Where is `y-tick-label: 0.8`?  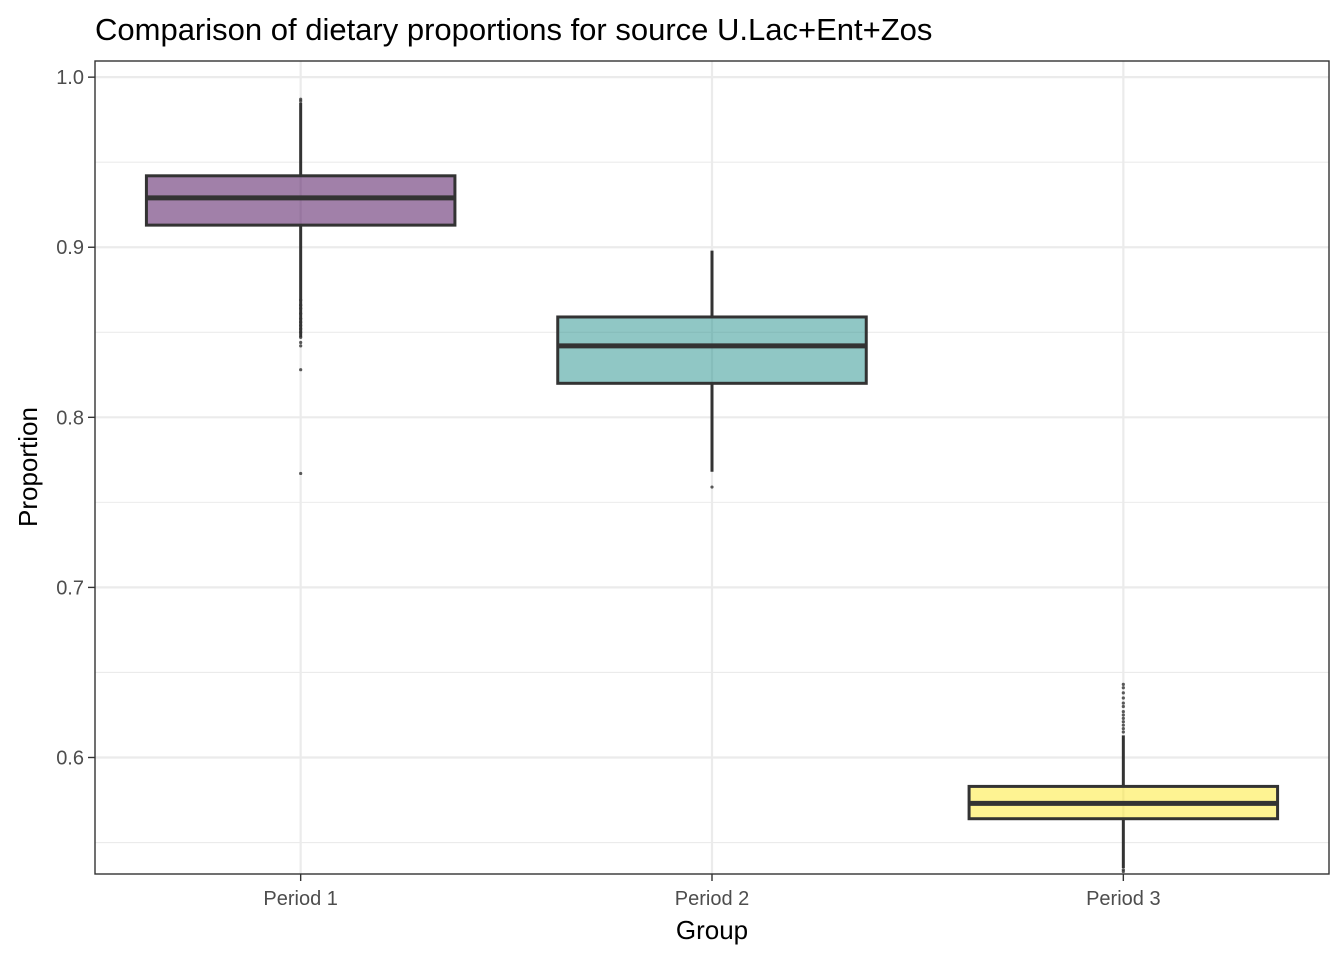 y-tick-label: 0.8 is located at coordinates (70, 418).